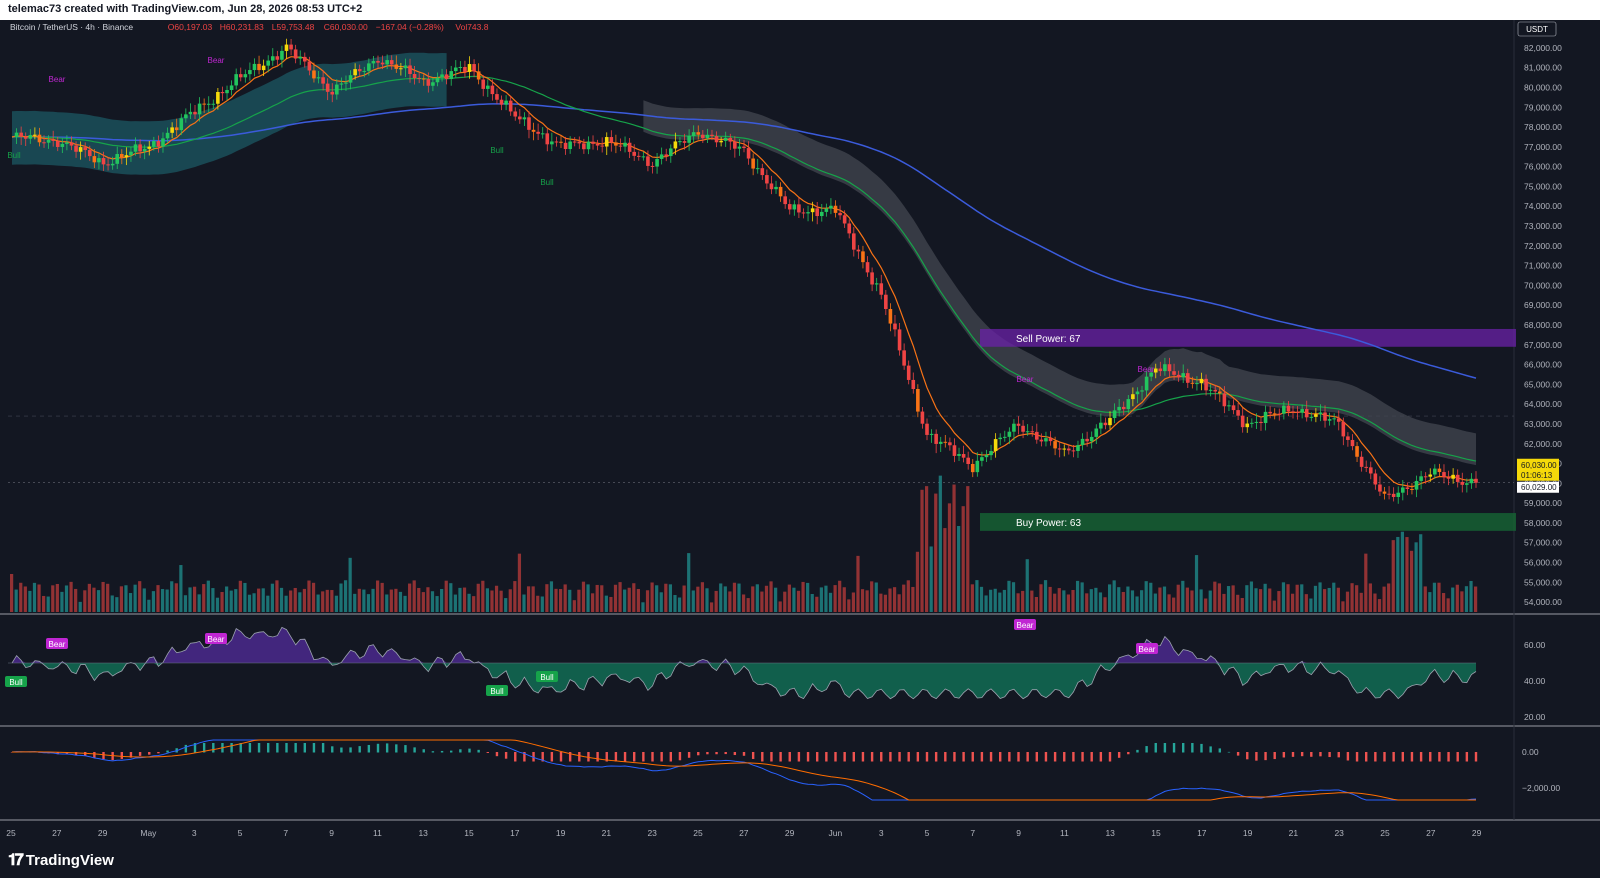  Describe the element at coordinates (744, 663) in the screenshot. I see `oscillator-line` at that location.